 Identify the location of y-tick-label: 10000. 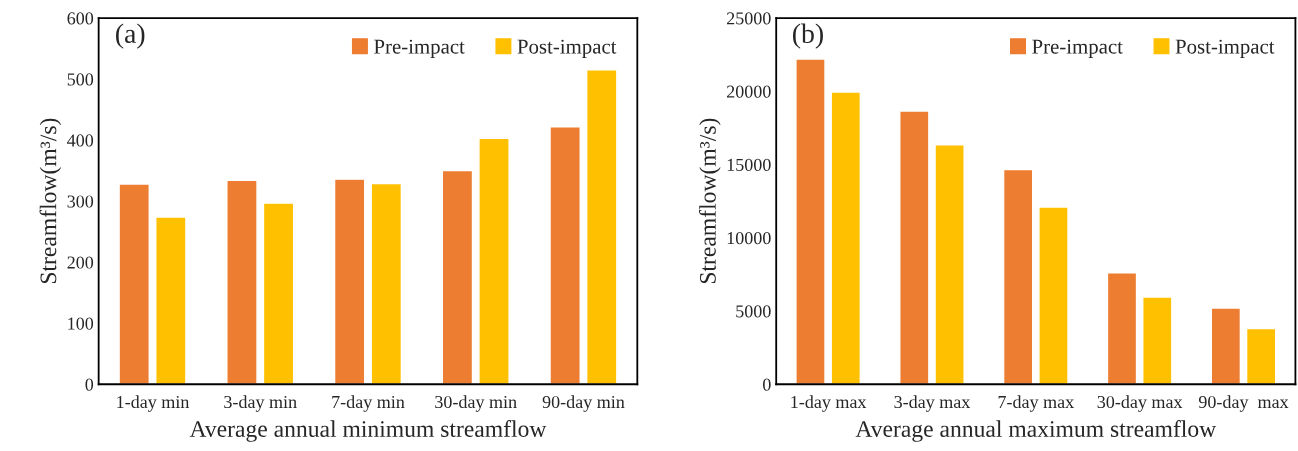
(749, 238).